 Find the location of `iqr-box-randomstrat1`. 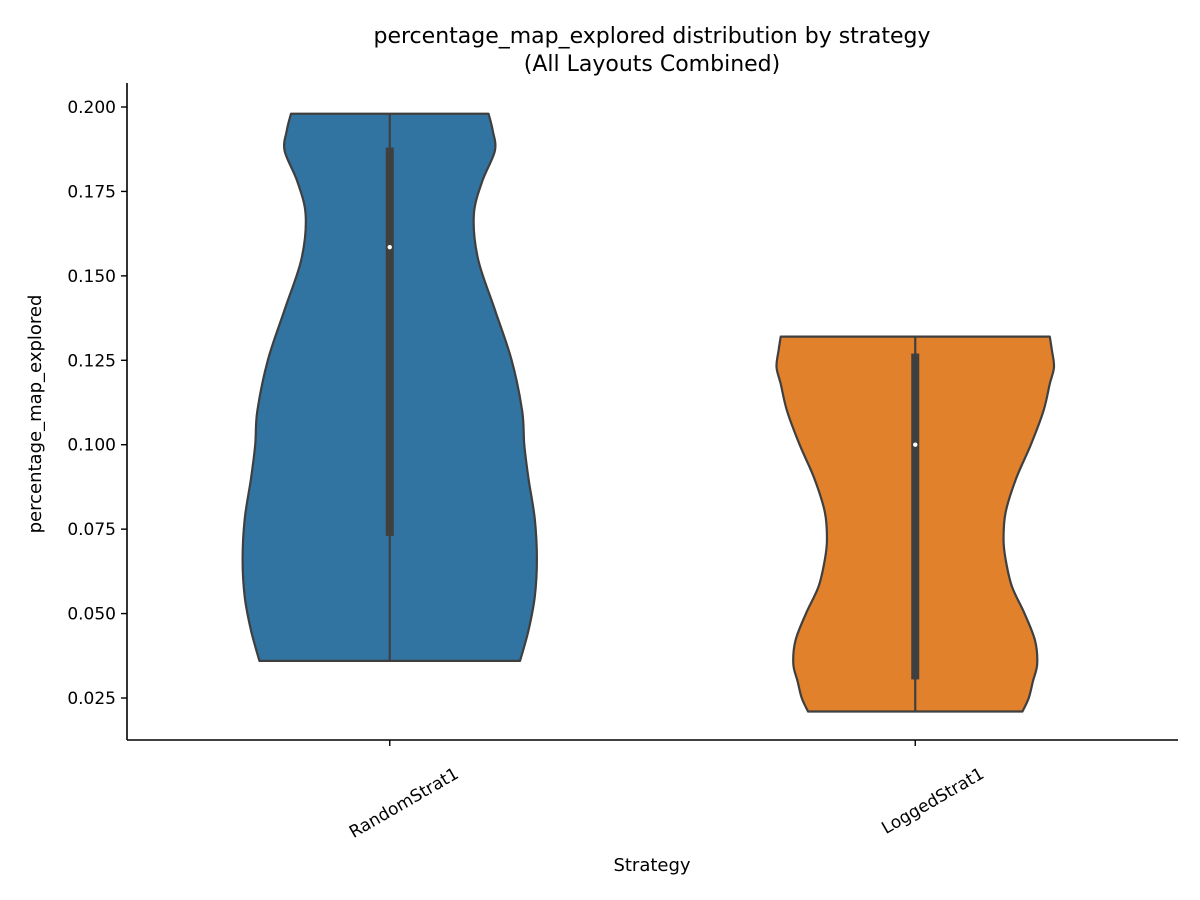

iqr-box-randomstrat1 is located at coordinates (389, 341).